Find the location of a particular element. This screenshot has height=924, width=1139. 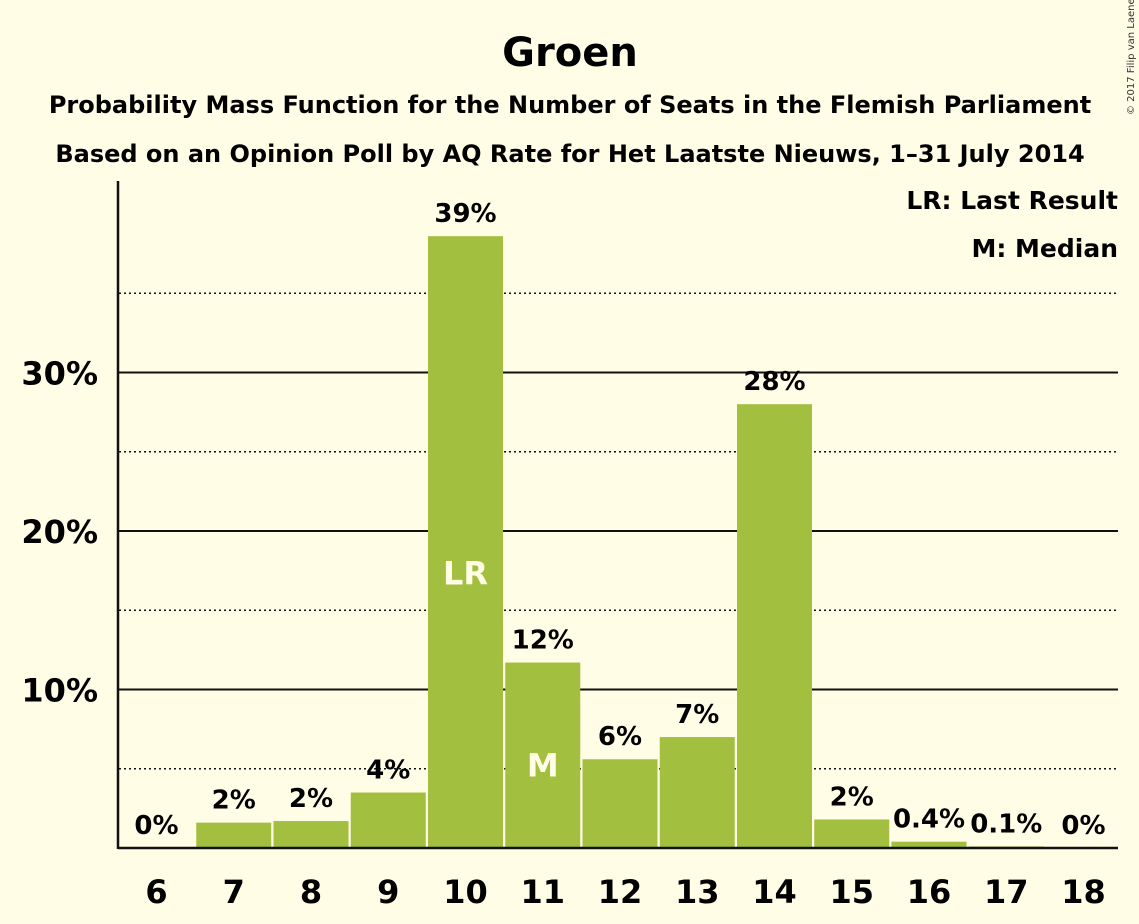

legend-last-result: LR: Last Result is located at coordinates (1012, 200).